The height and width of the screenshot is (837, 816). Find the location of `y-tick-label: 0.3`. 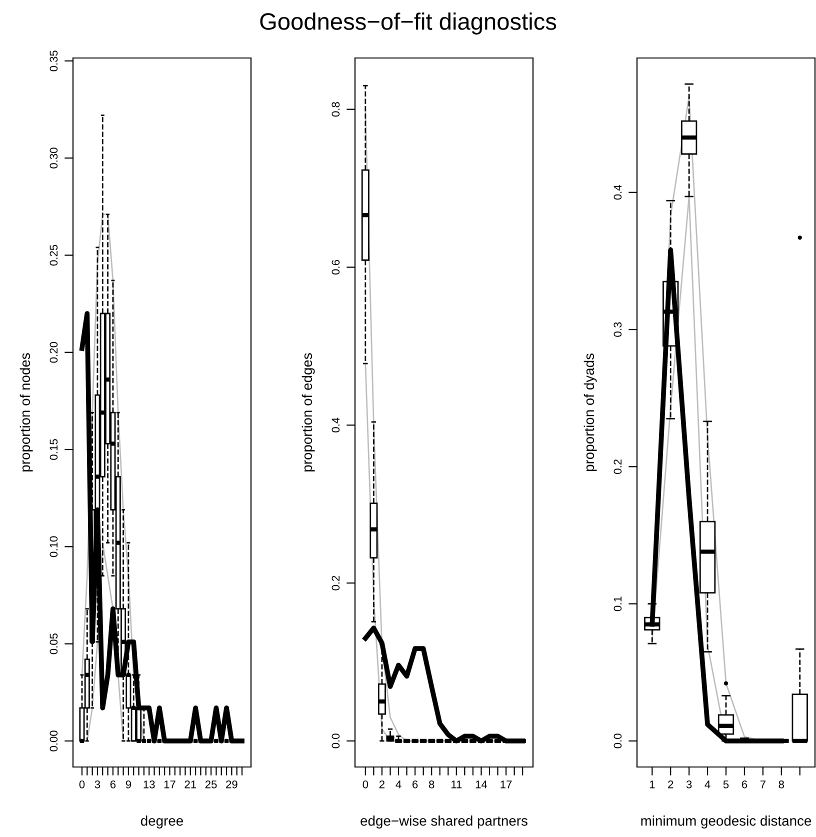

y-tick-label: 0.3 is located at coordinates (618, 329).